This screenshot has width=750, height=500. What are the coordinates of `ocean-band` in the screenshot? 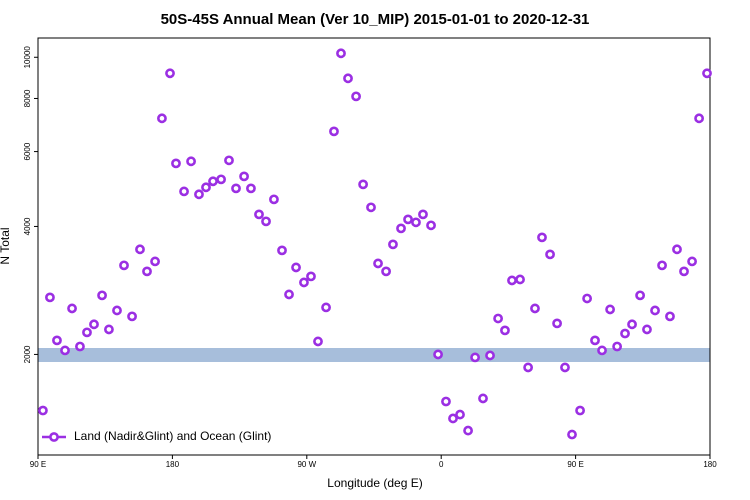 It's located at (374, 355).